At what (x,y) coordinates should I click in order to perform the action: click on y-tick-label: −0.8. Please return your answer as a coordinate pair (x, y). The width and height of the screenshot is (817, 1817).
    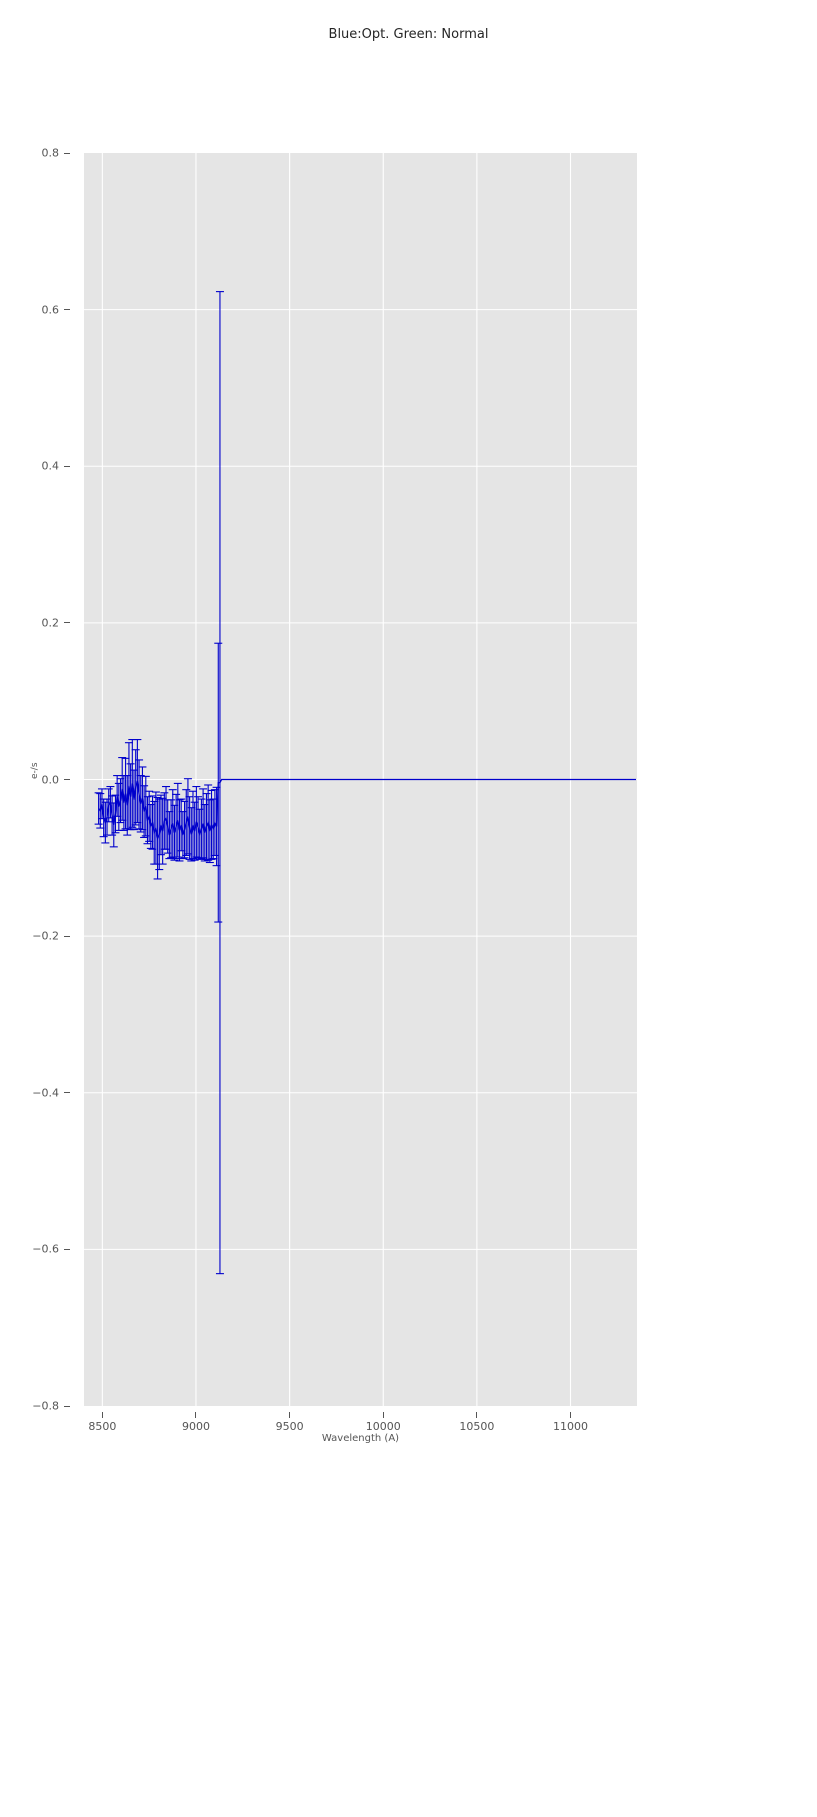
    Looking at the image, I should click on (45, 1406).